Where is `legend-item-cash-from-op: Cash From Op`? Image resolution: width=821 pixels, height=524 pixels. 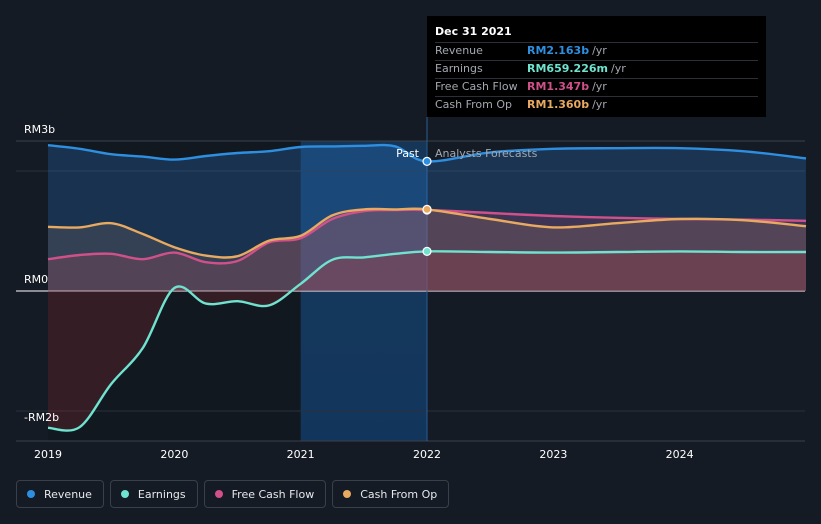
legend-item-cash-from-op: Cash From Op is located at coordinates (391, 494).